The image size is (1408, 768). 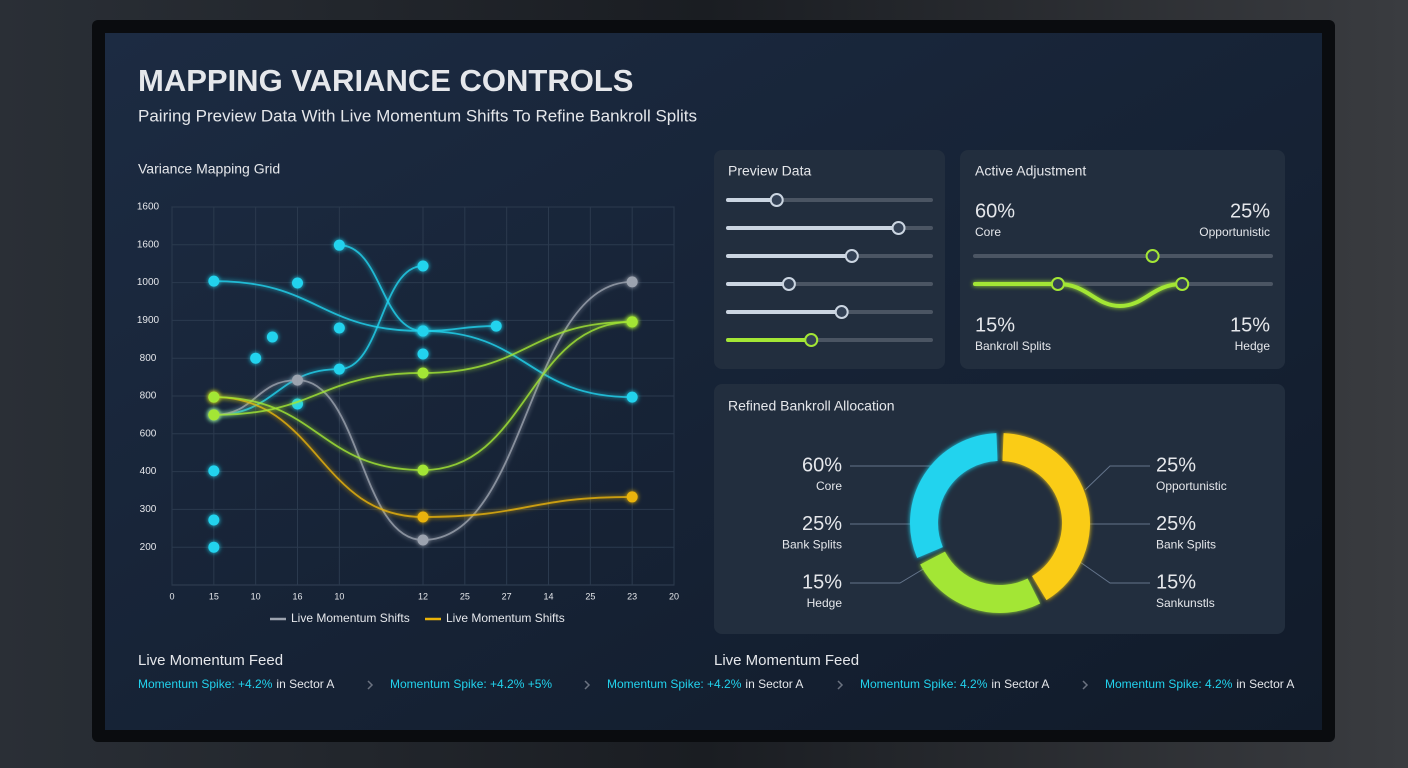 What do you see at coordinates (1000, 524) in the screenshot?
I see `leader-lines` at bounding box center [1000, 524].